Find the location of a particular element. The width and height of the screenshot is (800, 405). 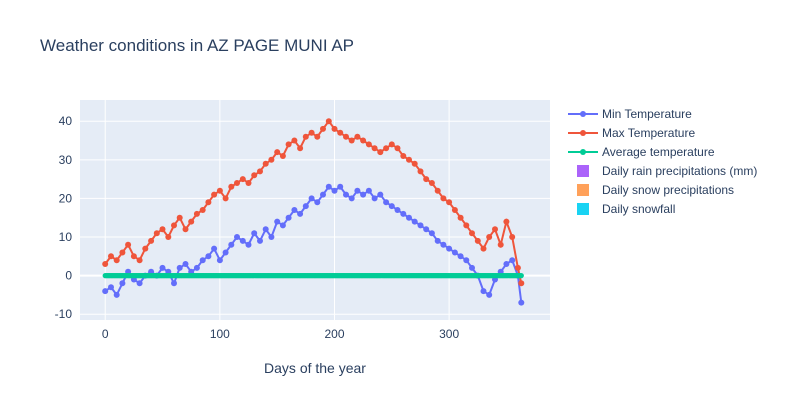

legend-item: Daily rain precipitations (mm) is located at coordinates (667, 171).